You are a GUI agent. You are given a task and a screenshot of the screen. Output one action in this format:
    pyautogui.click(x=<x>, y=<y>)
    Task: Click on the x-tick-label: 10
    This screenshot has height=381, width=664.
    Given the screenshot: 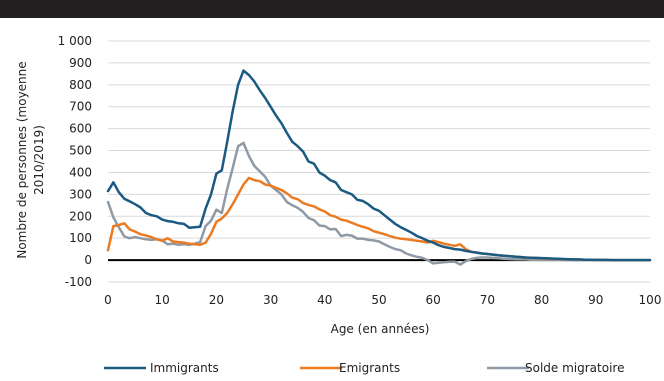 What is the action you would take?
    pyautogui.click(x=162, y=300)
    